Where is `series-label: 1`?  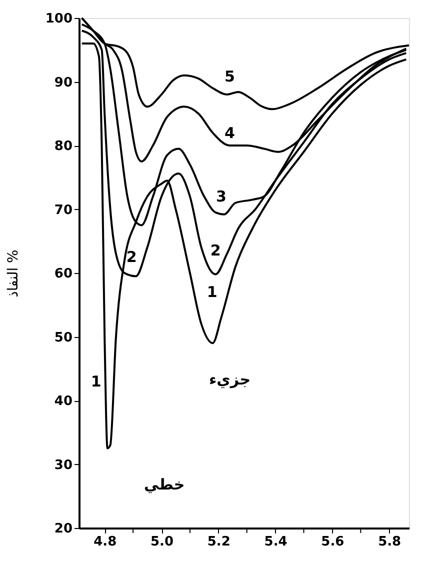 series-label: 1 is located at coordinates (96, 381).